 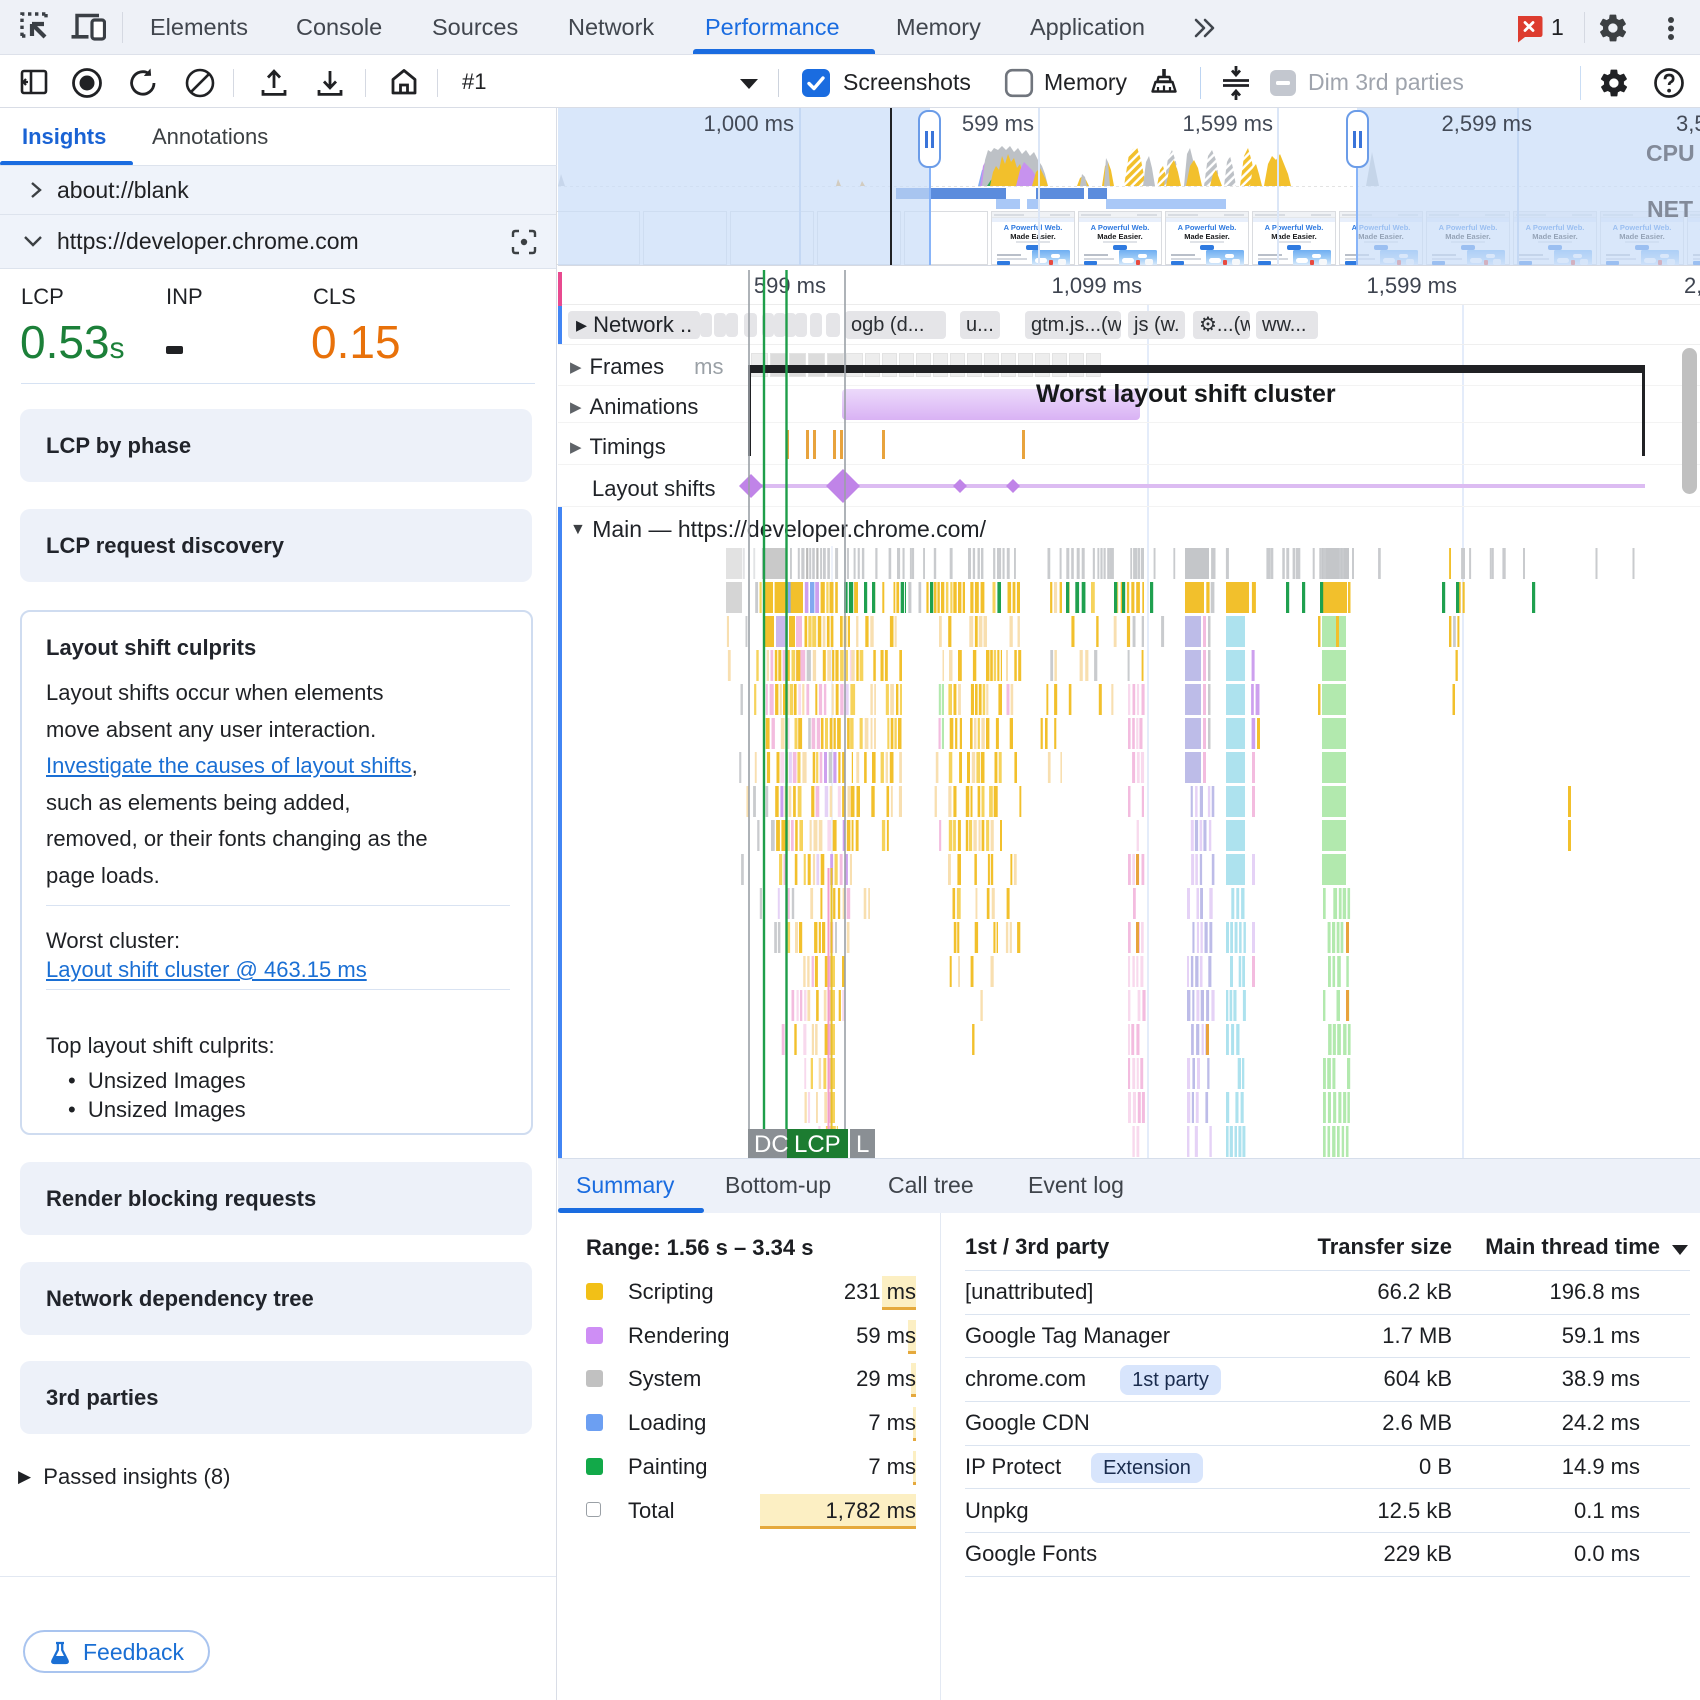 What do you see at coordinates (817, 1144) in the screenshot?
I see `svg-text: LCP` at bounding box center [817, 1144].